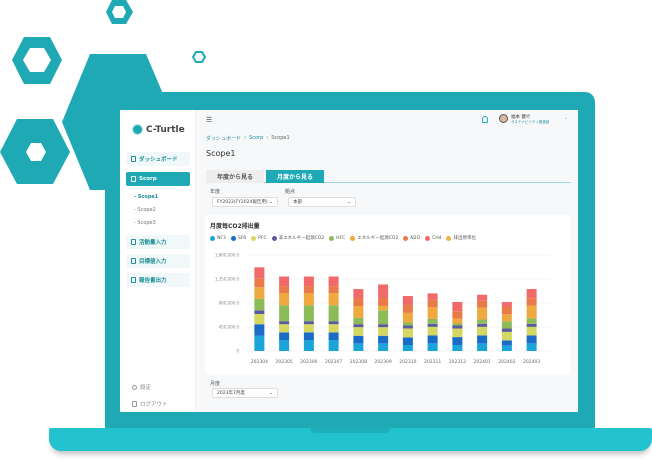 This screenshot has width=652, height=460. What do you see at coordinates (158, 242) in the screenshot?
I see `sidebar-item-activity-input: 活動量入力` at bounding box center [158, 242].